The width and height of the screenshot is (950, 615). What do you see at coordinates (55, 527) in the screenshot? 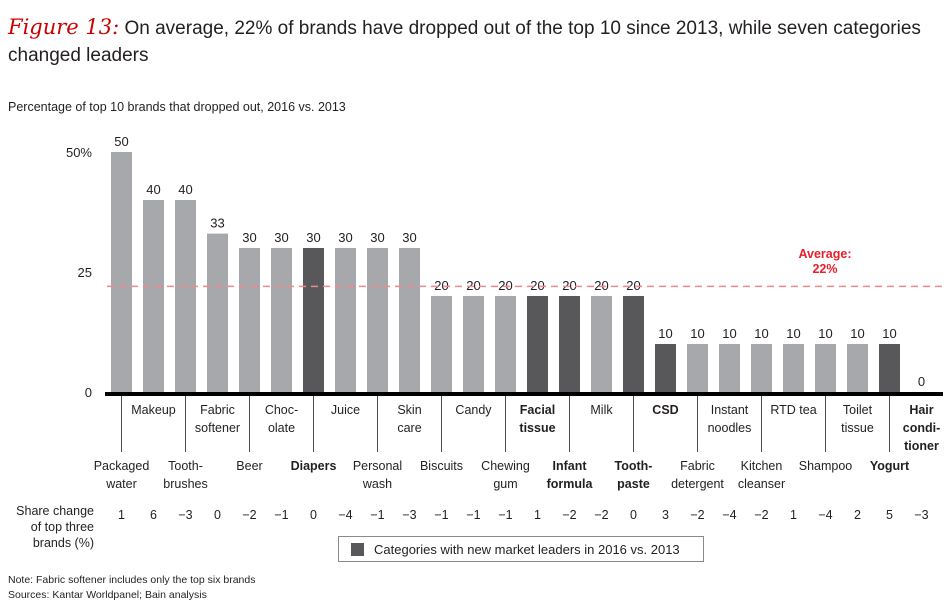
I see `share-change-row-label: Share change of top three brands (%)` at bounding box center [55, 527].